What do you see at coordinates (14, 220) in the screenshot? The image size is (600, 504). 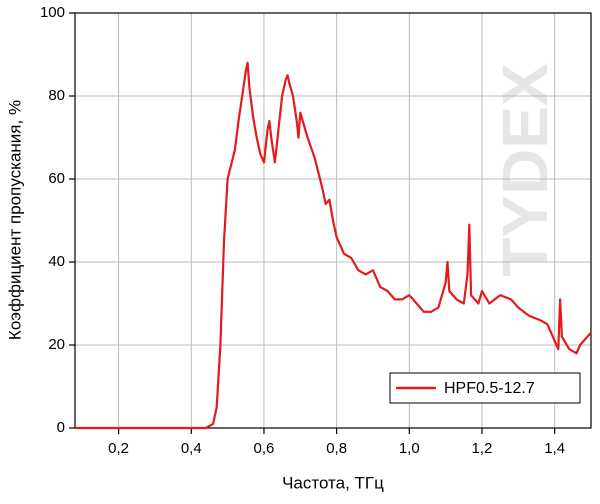 I see `y-axis-label: Коэффициент пропускания, %` at bounding box center [14, 220].